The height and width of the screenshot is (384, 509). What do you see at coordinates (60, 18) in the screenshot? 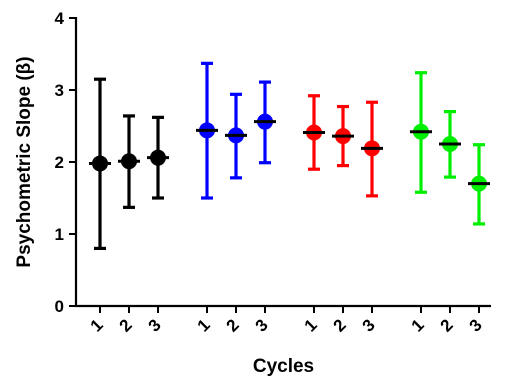
I see `y-tick-label: 4` at bounding box center [60, 18].